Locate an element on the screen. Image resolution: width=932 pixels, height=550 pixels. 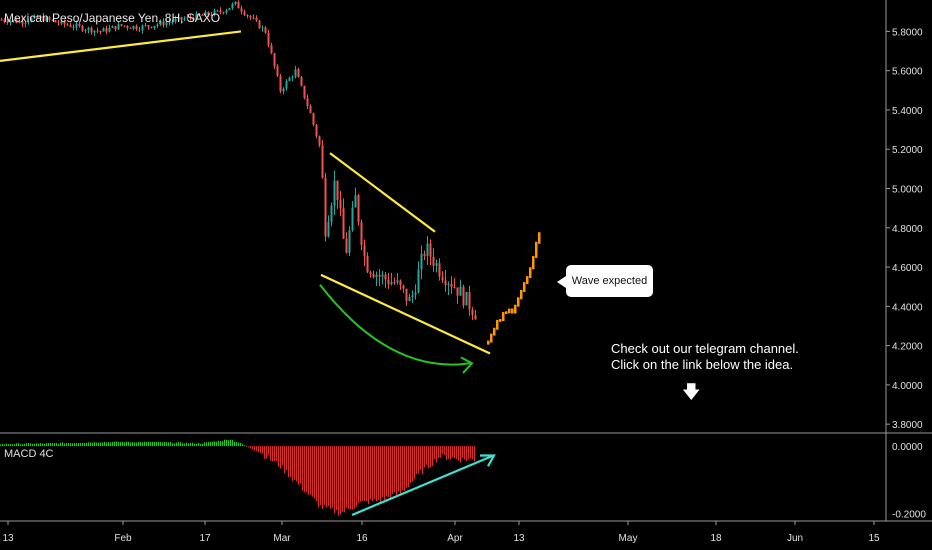
macd-trendline is located at coordinates (422, 485).